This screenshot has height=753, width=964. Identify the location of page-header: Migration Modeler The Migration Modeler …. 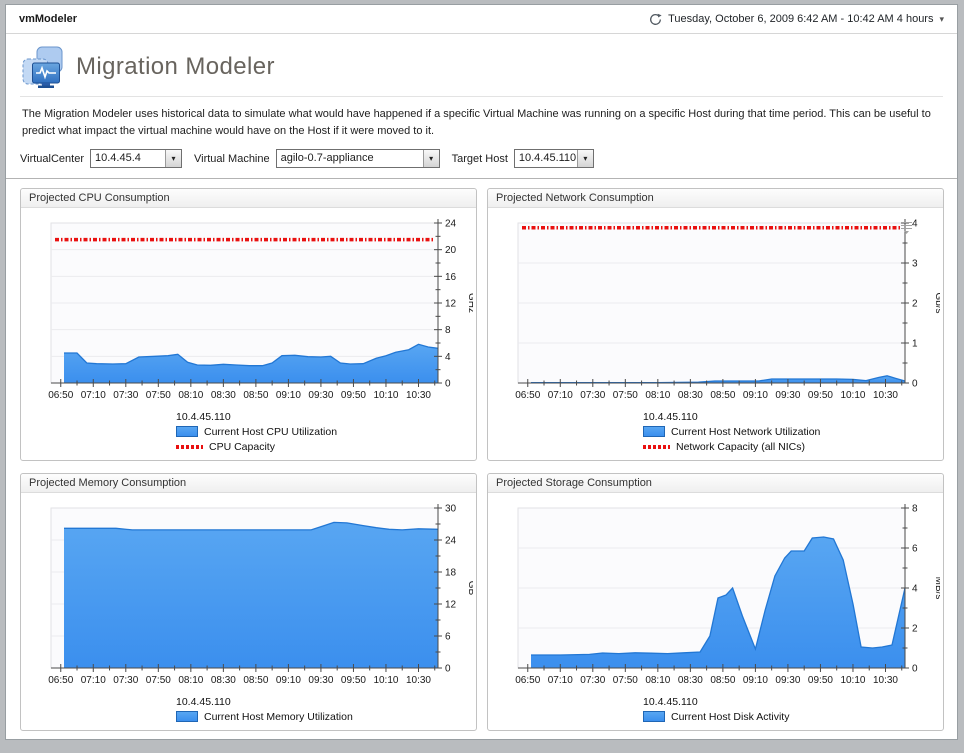
(481, 86).